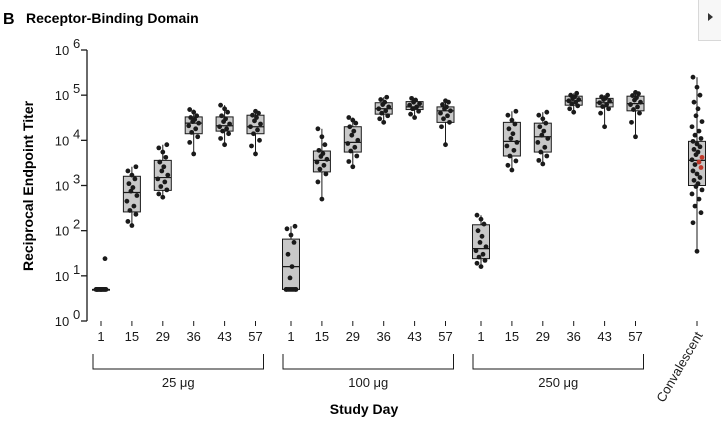 The height and width of the screenshot is (423, 721). What do you see at coordinates (112, 18) in the screenshot?
I see `panel-title: Receptor-Binding Domain` at bounding box center [112, 18].